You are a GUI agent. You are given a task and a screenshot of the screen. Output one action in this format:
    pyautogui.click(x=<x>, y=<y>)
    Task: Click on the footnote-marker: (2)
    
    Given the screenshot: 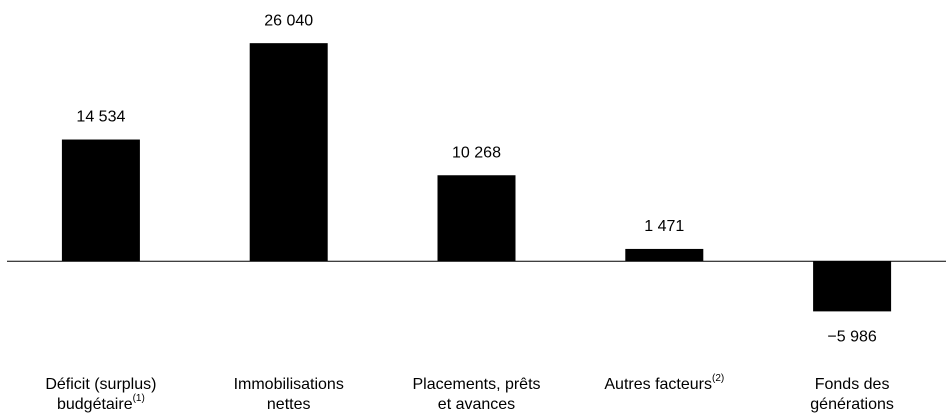 What is the action you would take?
    pyautogui.click(x=718, y=378)
    